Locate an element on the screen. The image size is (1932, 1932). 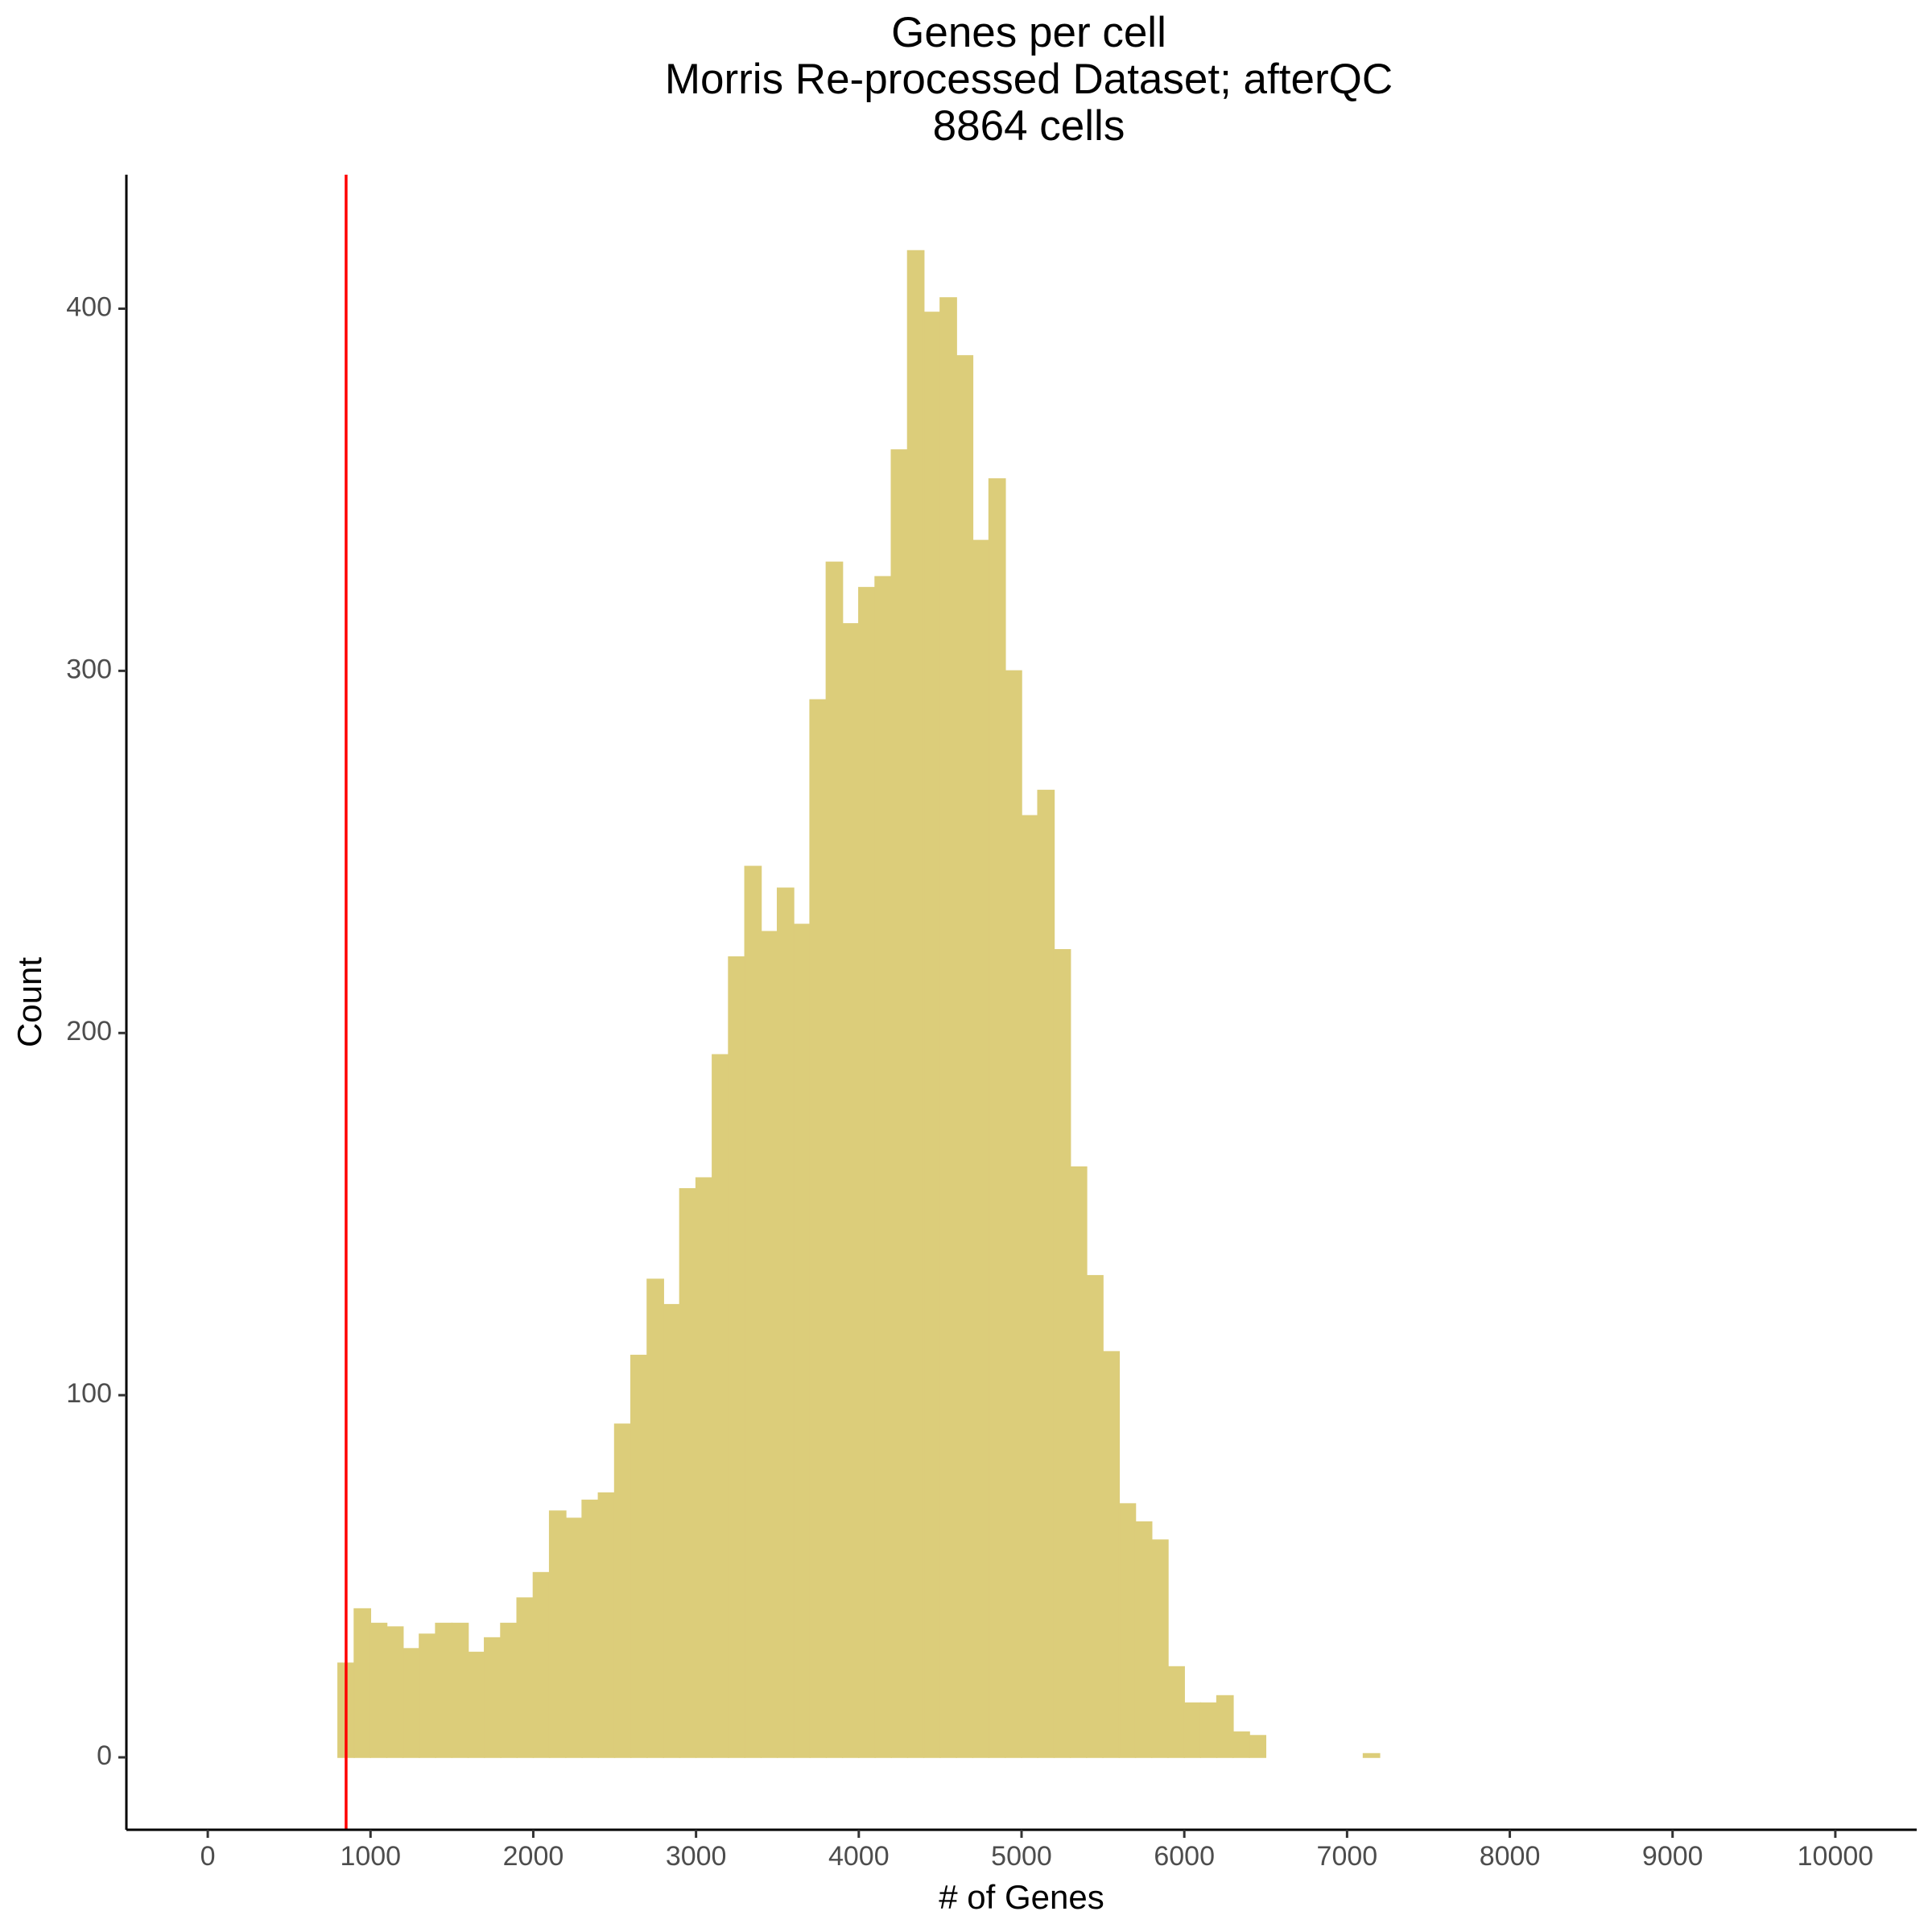
x-tick-label: 5000 is located at coordinates (1021, 1856).